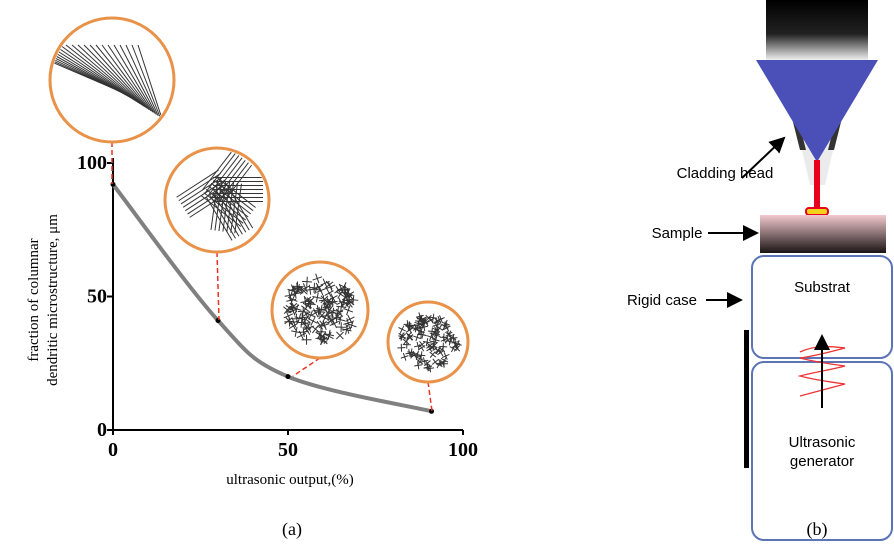 Image resolution: width=894 pixels, height=554 pixels. What do you see at coordinates (817, 31) in the screenshot?
I see `head-body` at bounding box center [817, 31].